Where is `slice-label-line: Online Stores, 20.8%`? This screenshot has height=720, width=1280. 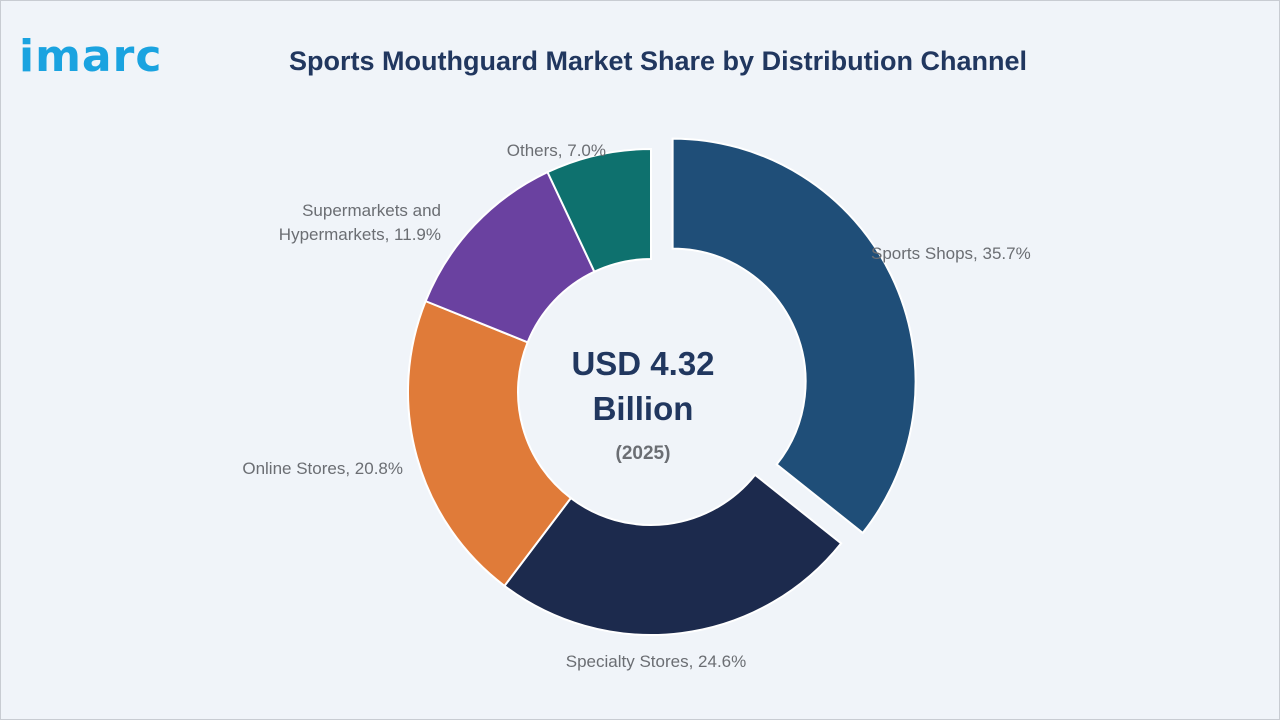
slice-label-line: Online Stores, 20.8% is located at coordinates (322, 468).